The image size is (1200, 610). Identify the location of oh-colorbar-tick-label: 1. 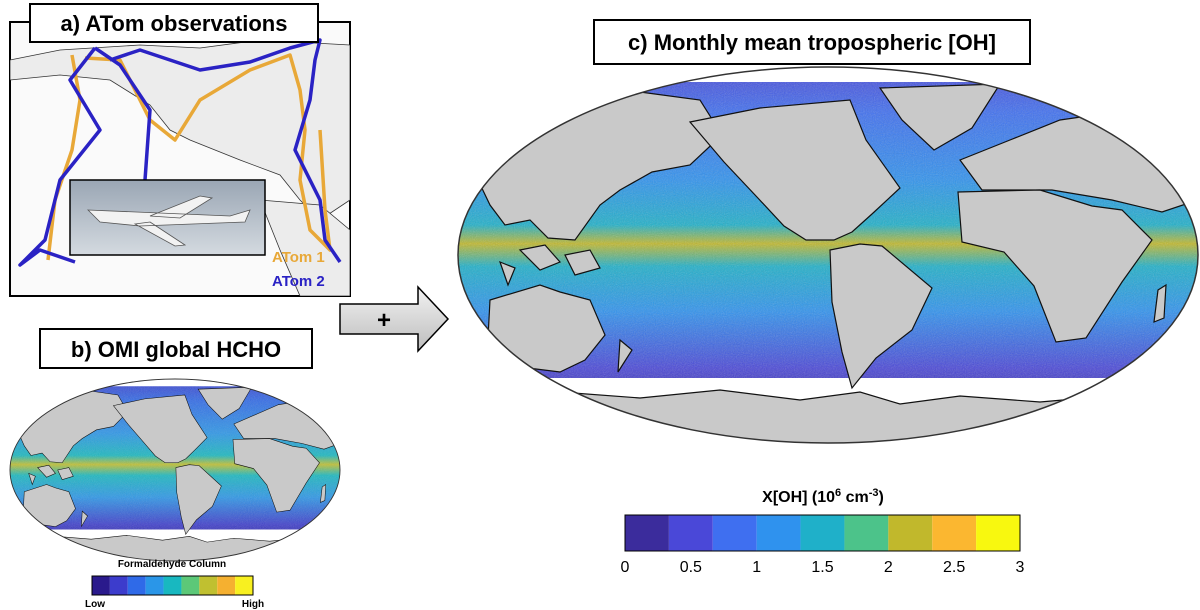
(756, 567).